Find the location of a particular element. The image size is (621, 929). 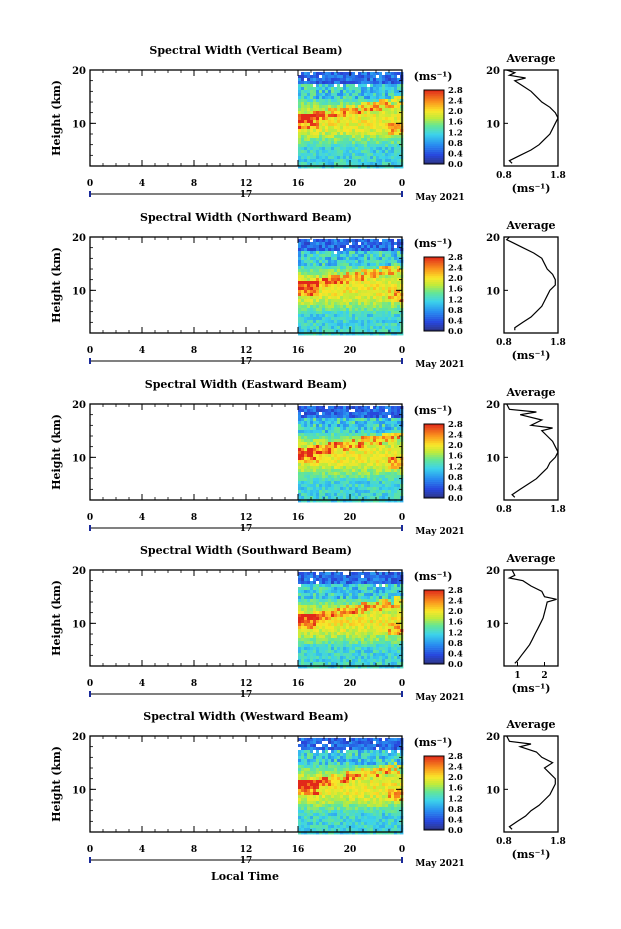

colorbar-tick-label: 0.8 is located at coordinates (455, 144).